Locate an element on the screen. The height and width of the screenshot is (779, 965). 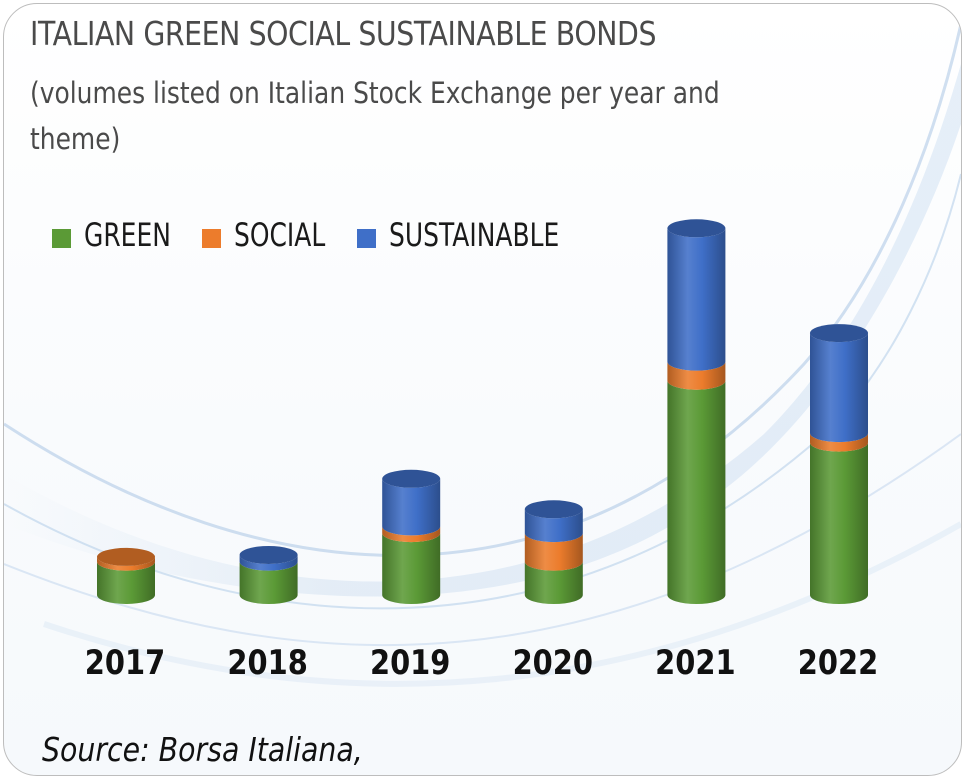
bar-social-2019 is located at coordinates (411, 534).